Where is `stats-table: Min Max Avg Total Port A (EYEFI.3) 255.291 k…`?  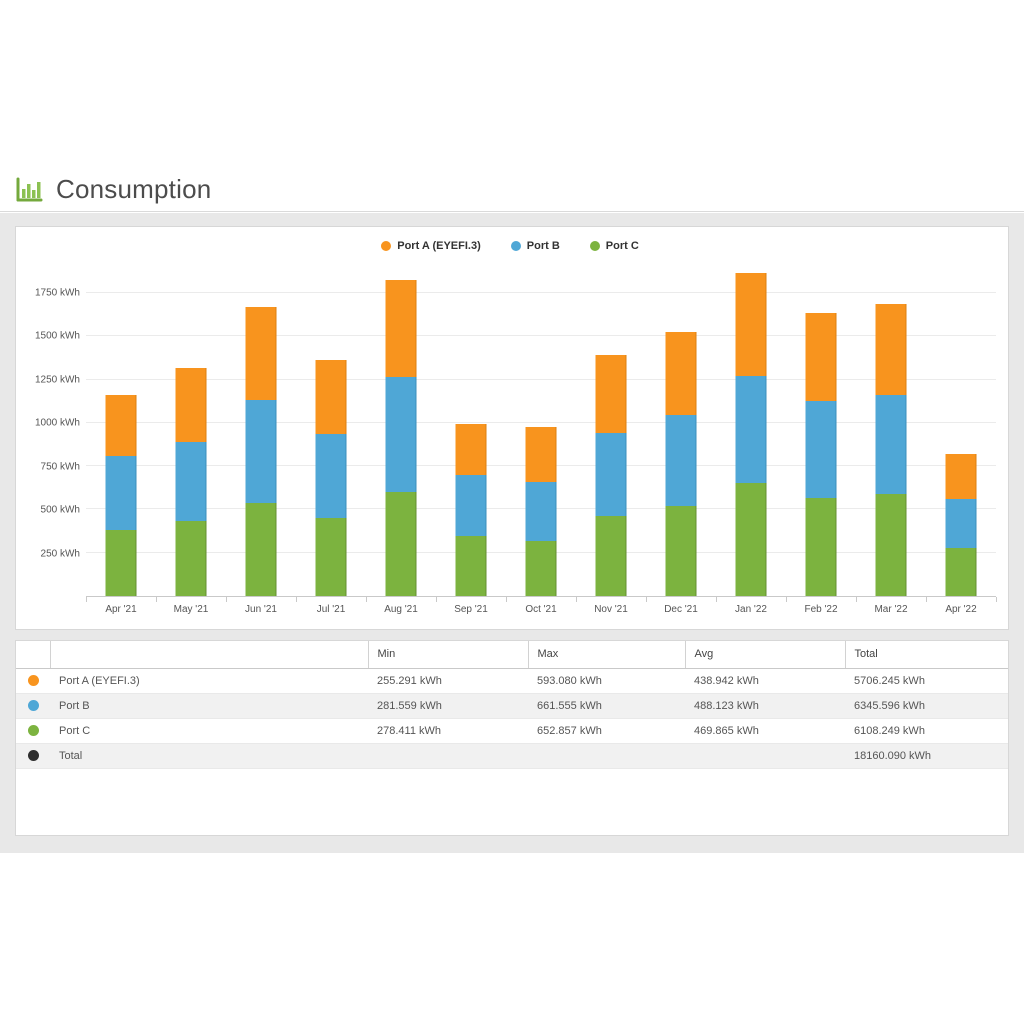 stats-table: Min Max Avg Total Port A (EYEFI.3) 255.291 k… is located at coordinates (512, 705).